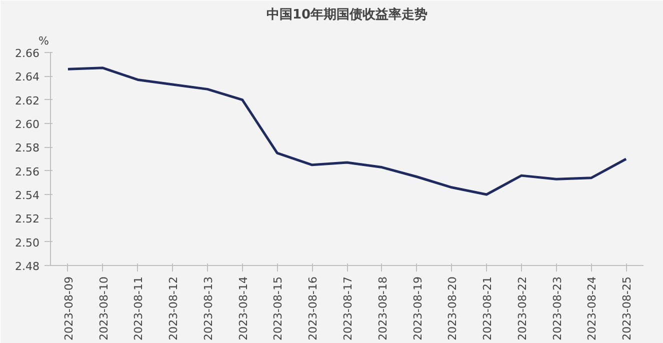  What do you see at coordinates (27, 219) in the screenshot?
I see `y-tick-label: 2.52` at bounding box center [27, 219].